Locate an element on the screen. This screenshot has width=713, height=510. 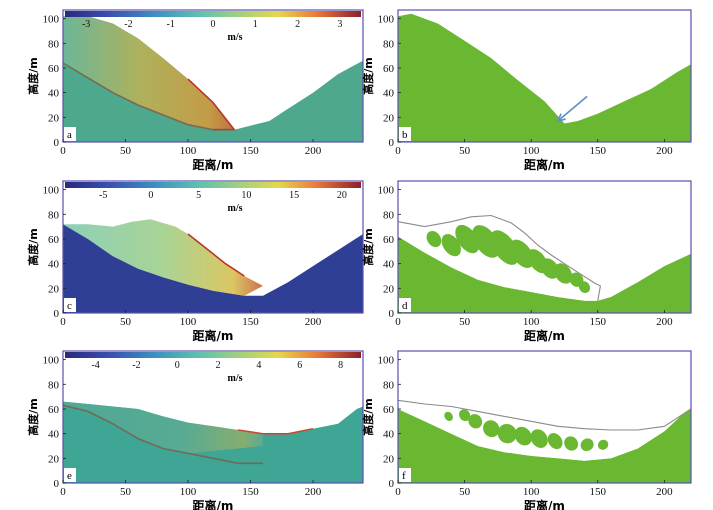
colorbar-tick-e-3: 2 is located at coordinates (218, 365).